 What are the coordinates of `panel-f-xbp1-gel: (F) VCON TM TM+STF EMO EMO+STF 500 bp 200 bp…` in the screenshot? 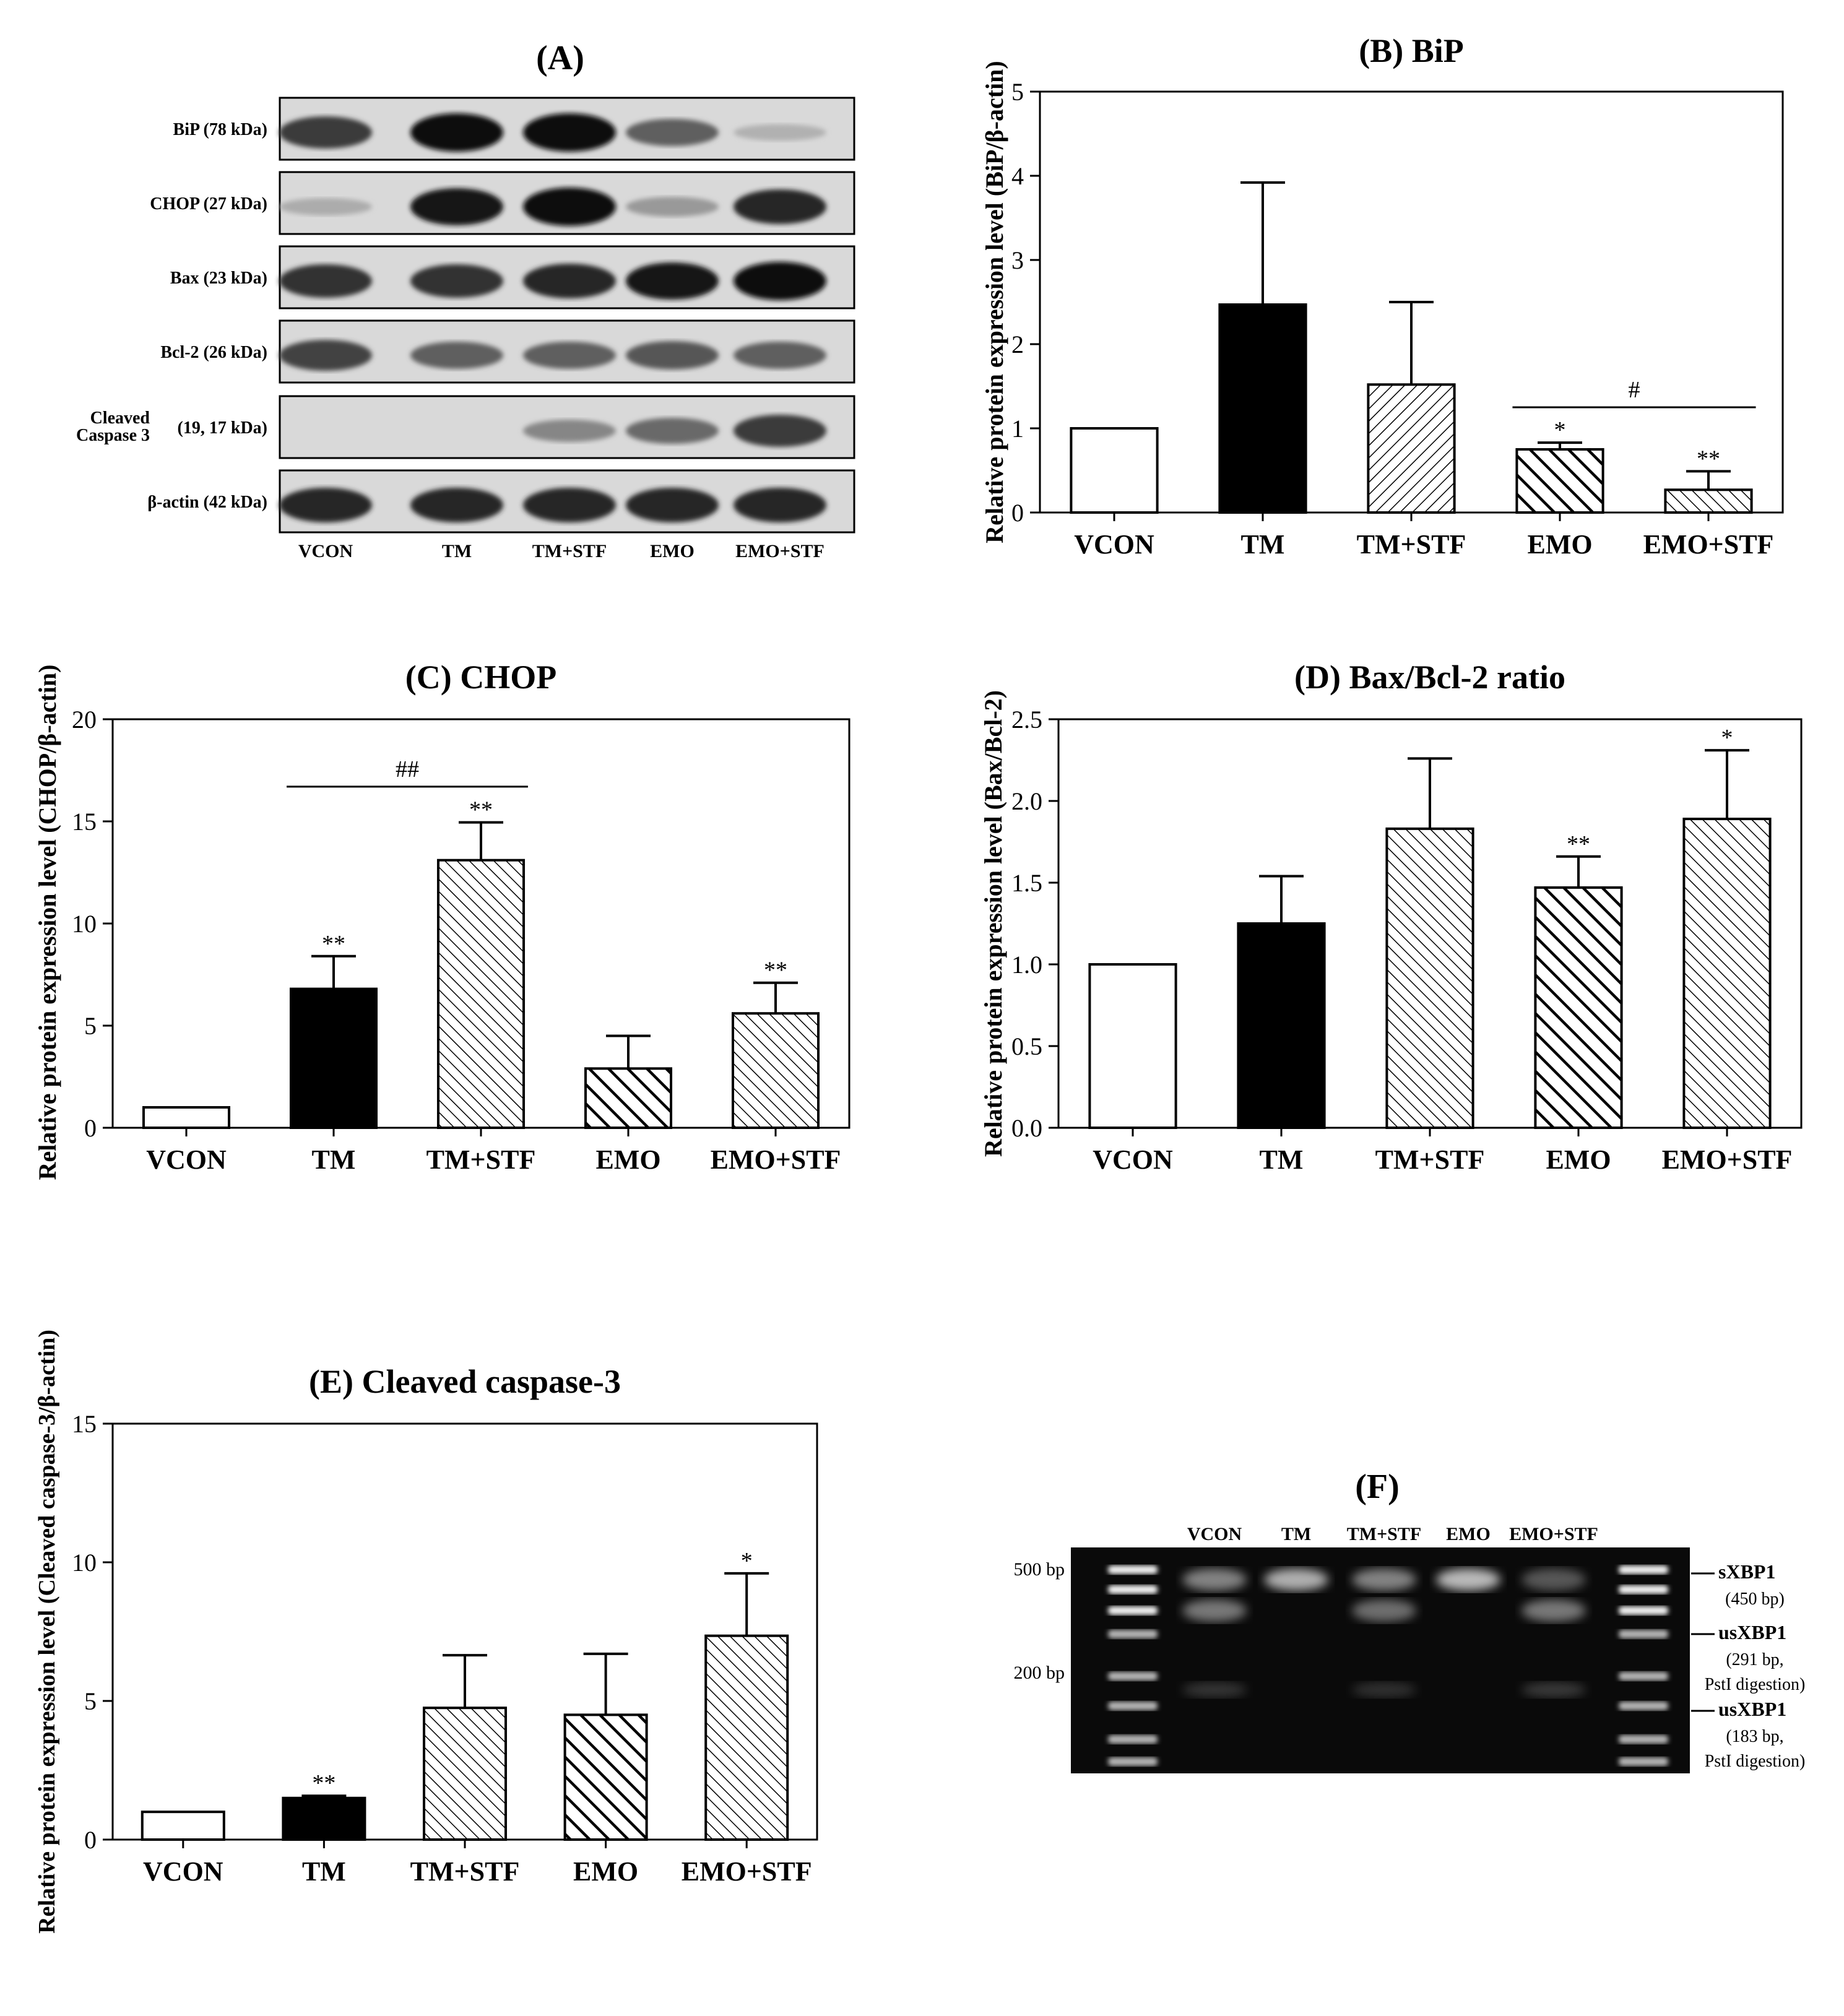 It's located at (1410, 1621).